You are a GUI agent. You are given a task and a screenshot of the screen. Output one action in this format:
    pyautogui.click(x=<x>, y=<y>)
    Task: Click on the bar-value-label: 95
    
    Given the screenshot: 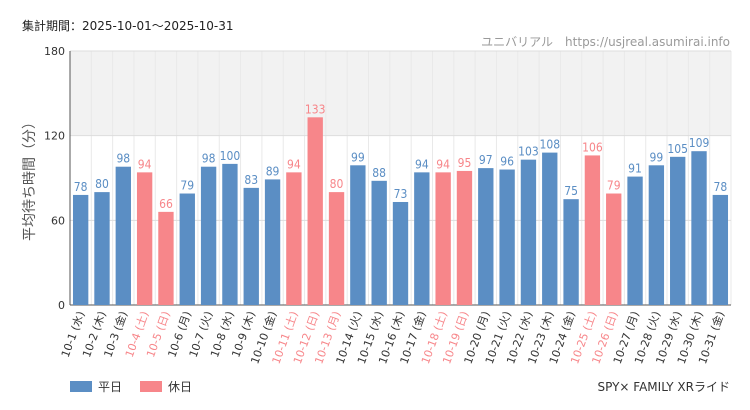 What is the action you would take?
    pyautogui.click(x=465, y=163)
    